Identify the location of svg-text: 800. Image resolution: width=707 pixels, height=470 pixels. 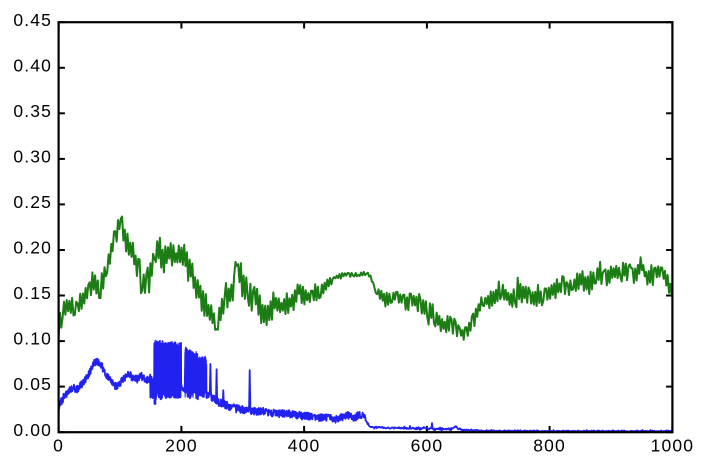
(549, 445).